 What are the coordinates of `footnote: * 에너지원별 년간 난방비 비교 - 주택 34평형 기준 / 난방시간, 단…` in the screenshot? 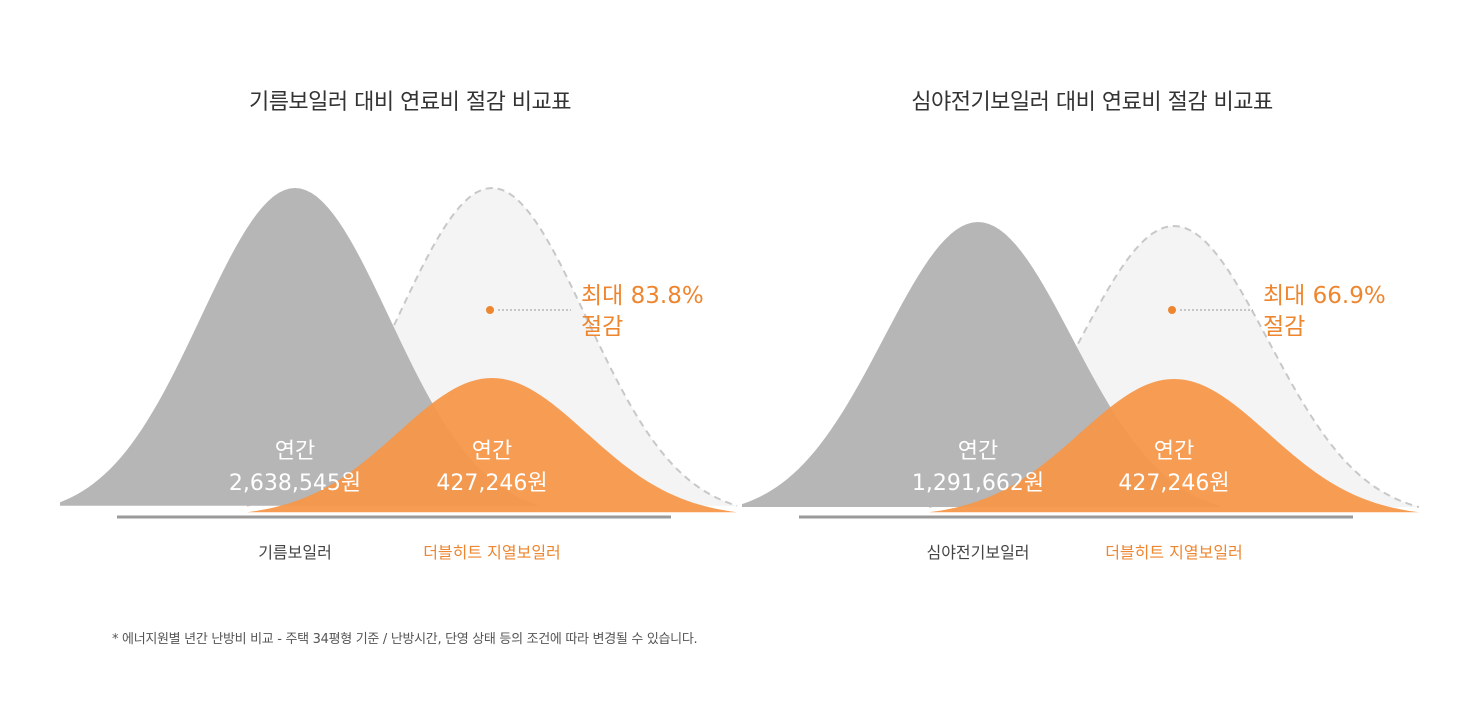 It's located at (405, 639).